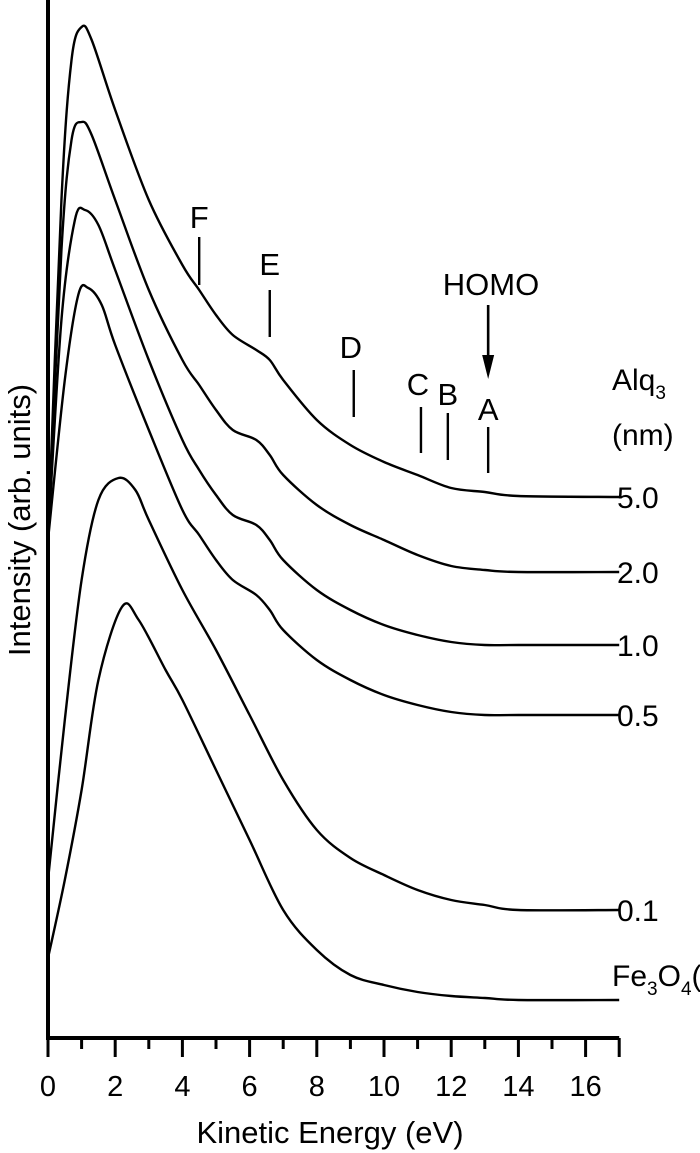 The height and width of the screenshot is (1153, 700). Describe the element at coordinates (652, 989) in the screenshot. I see `series-label-part: 3` at that location.